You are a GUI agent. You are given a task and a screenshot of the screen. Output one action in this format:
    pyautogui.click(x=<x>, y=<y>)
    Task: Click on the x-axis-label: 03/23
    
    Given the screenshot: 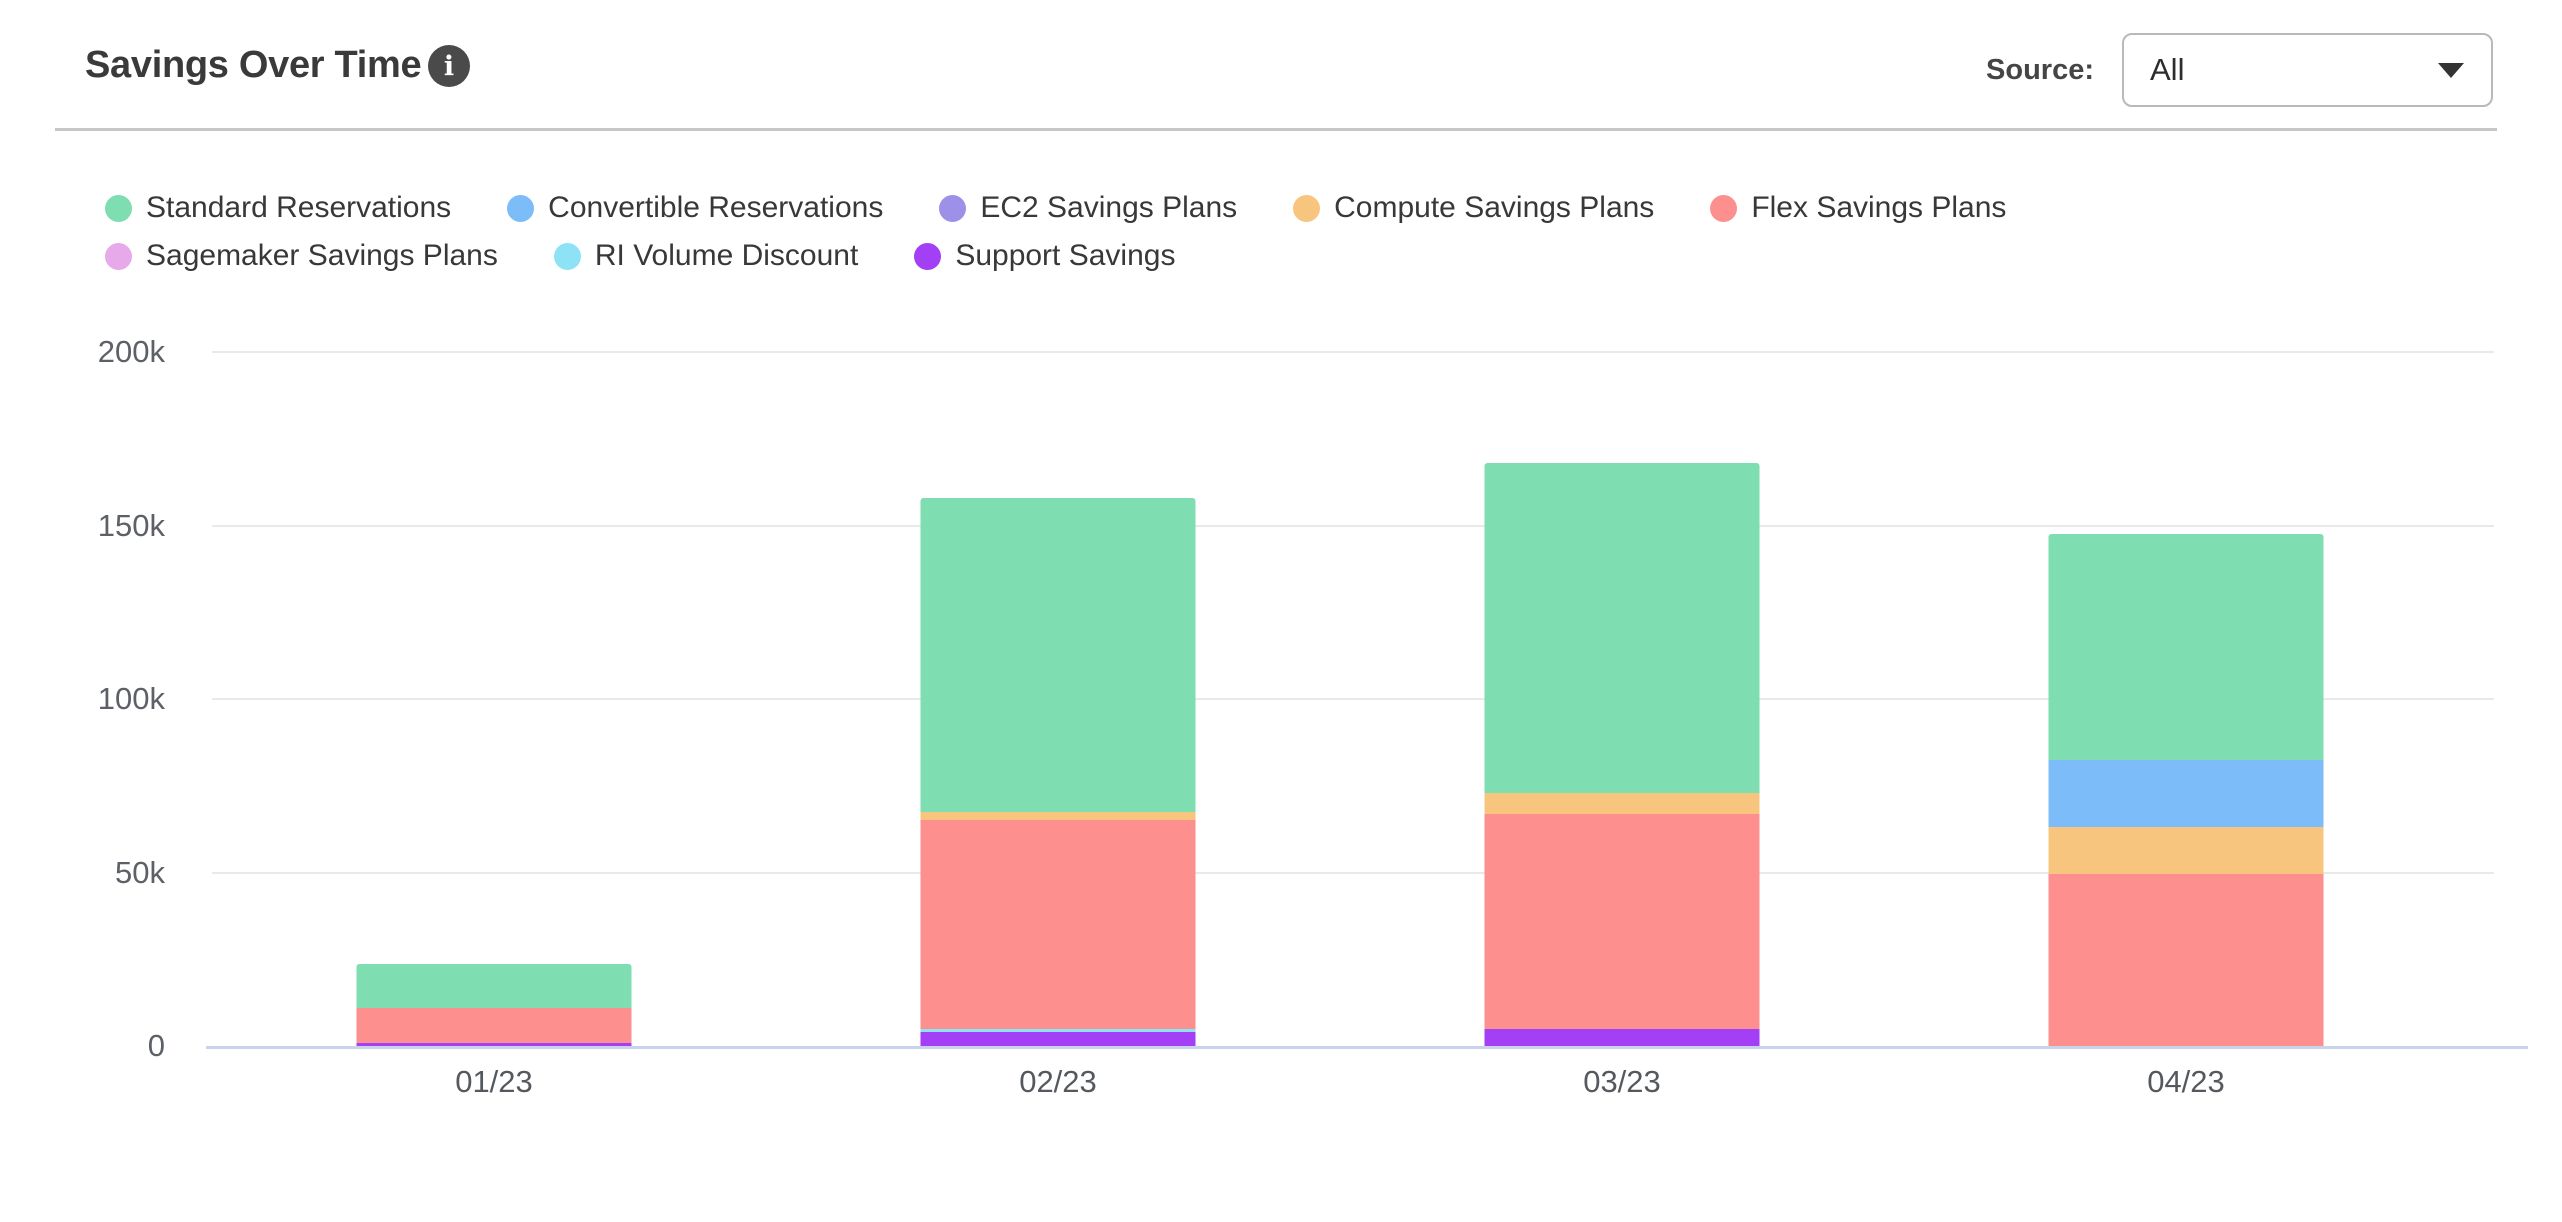 What is the action you would take?
    pyautogui.click(x=1622, y=1081)
    